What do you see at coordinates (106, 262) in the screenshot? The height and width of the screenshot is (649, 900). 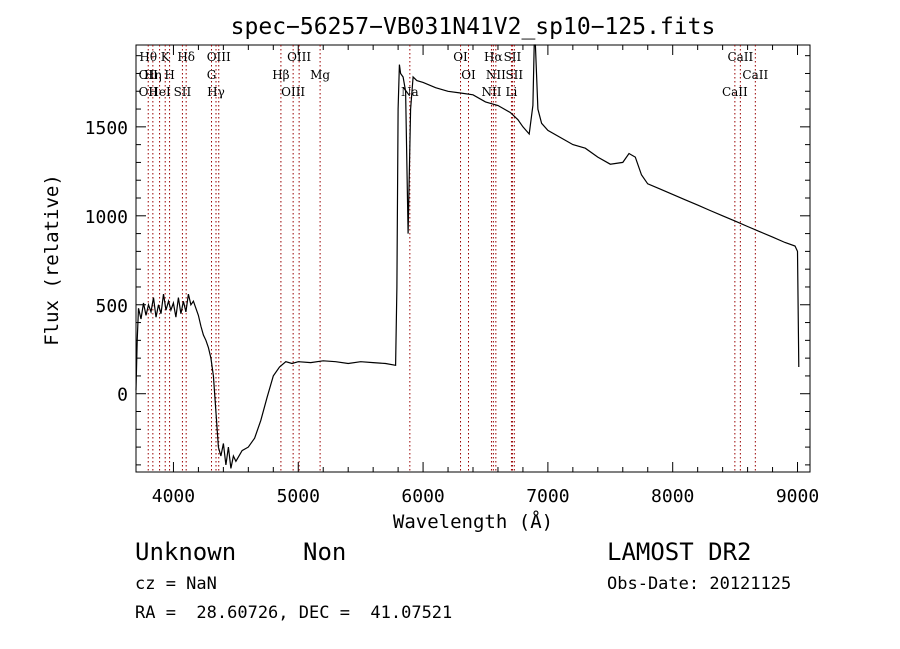 I see `y-tick-labels: 0 500 1000 1500` at bounding box center [106, 262].